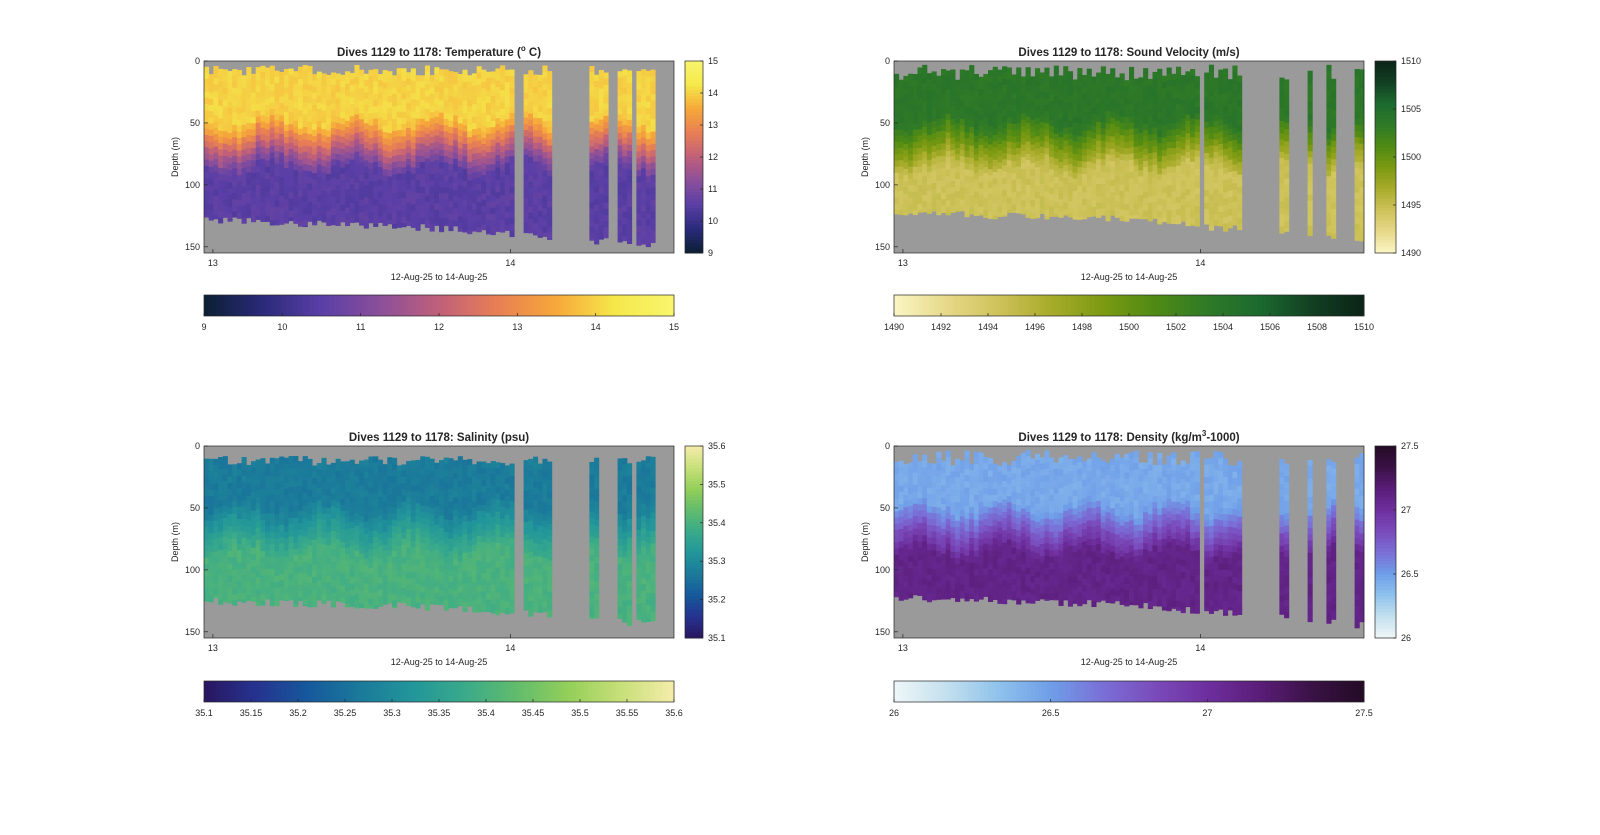  What do you see at coordinates (694, 229) in the screenshot?
I see `colorbar-segment` at bounding box center [694, 229].